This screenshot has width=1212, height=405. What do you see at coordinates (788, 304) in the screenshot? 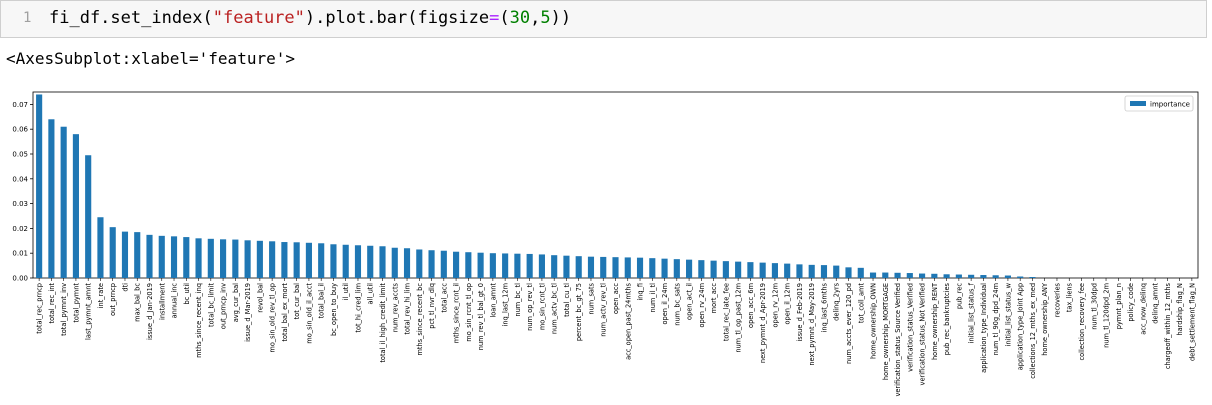
I see `x-tick-label: open_il_12m` at bounding box center [788, 304].